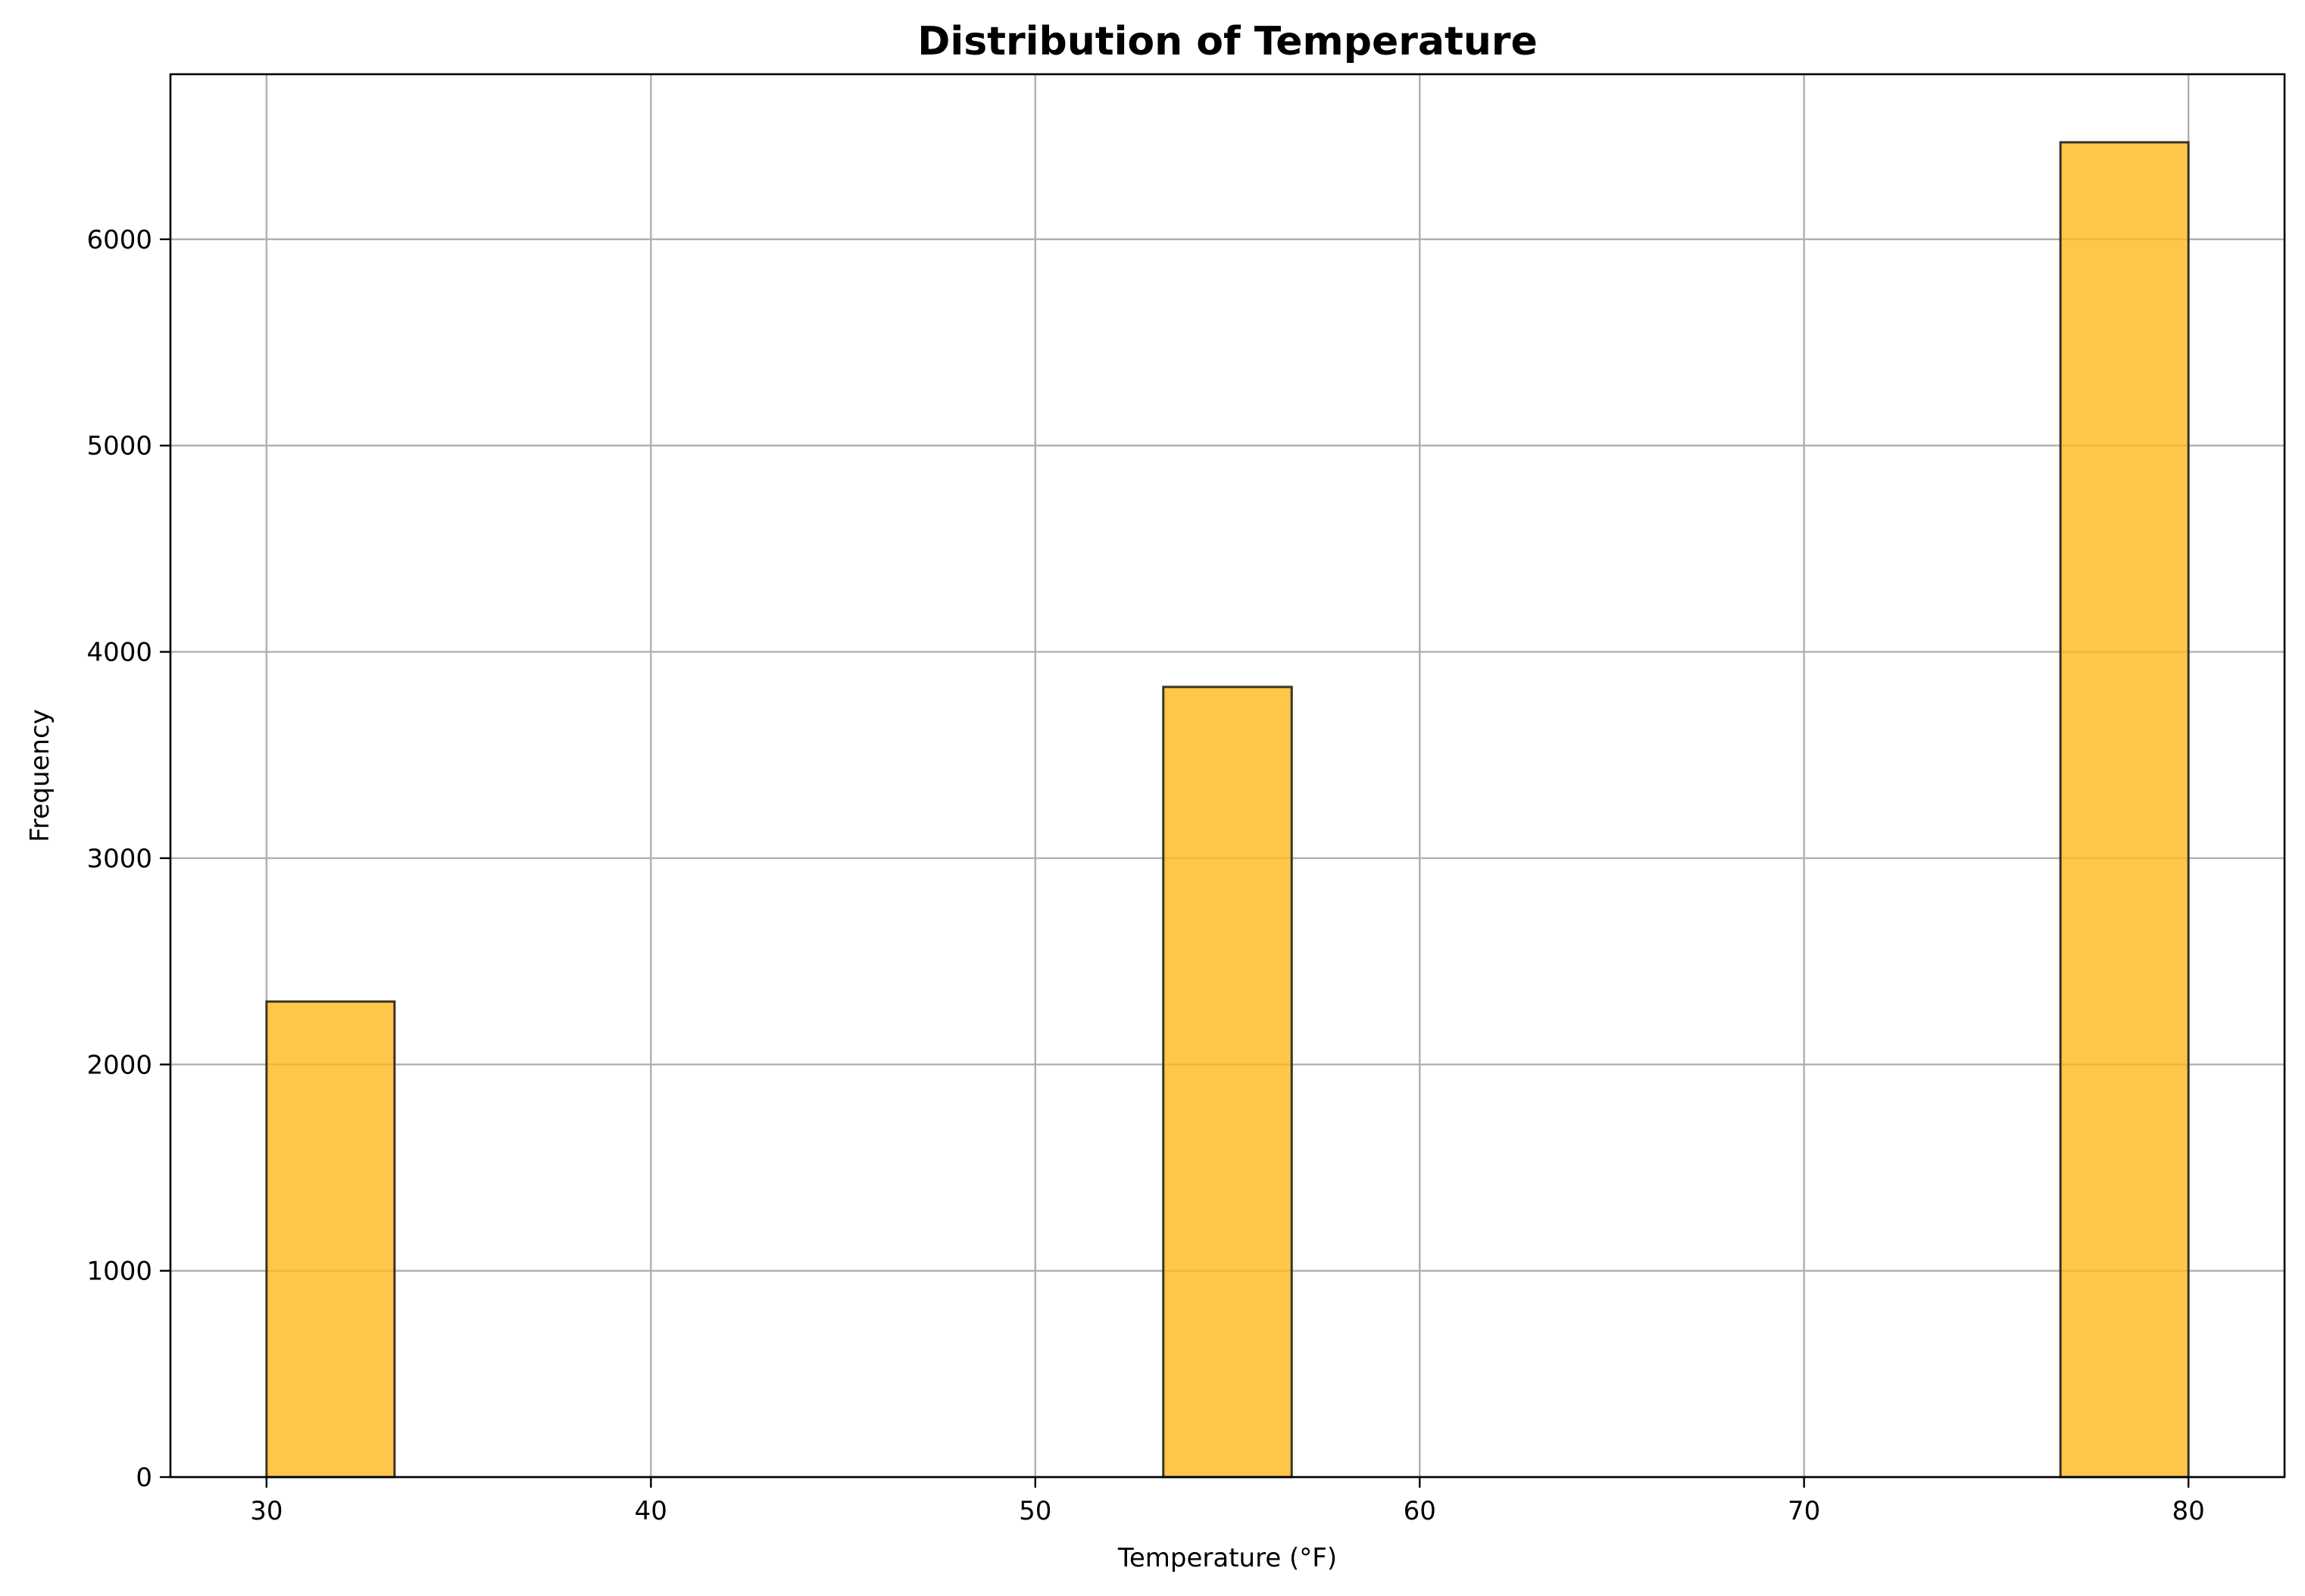  Describe the element at coordinates (40, 775) in the screenshot. I see `y-axis-label: Frequency` at that location.